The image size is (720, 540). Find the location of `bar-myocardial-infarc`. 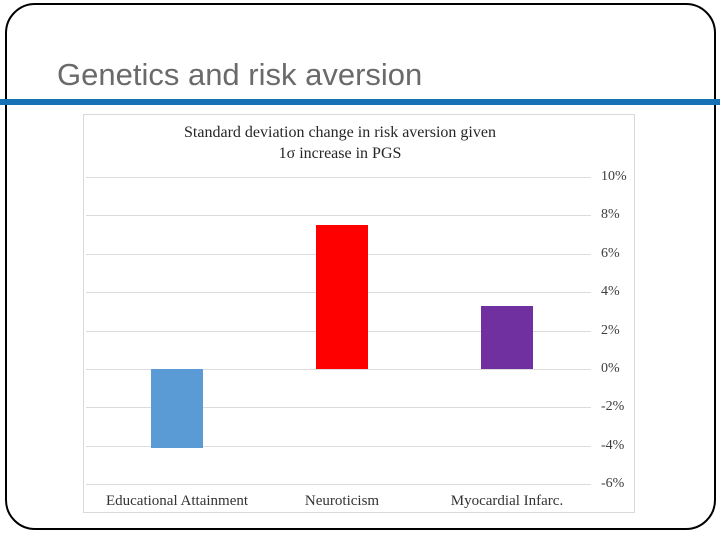

bar-myocardial-infarc is located at coordinates (507, 337).